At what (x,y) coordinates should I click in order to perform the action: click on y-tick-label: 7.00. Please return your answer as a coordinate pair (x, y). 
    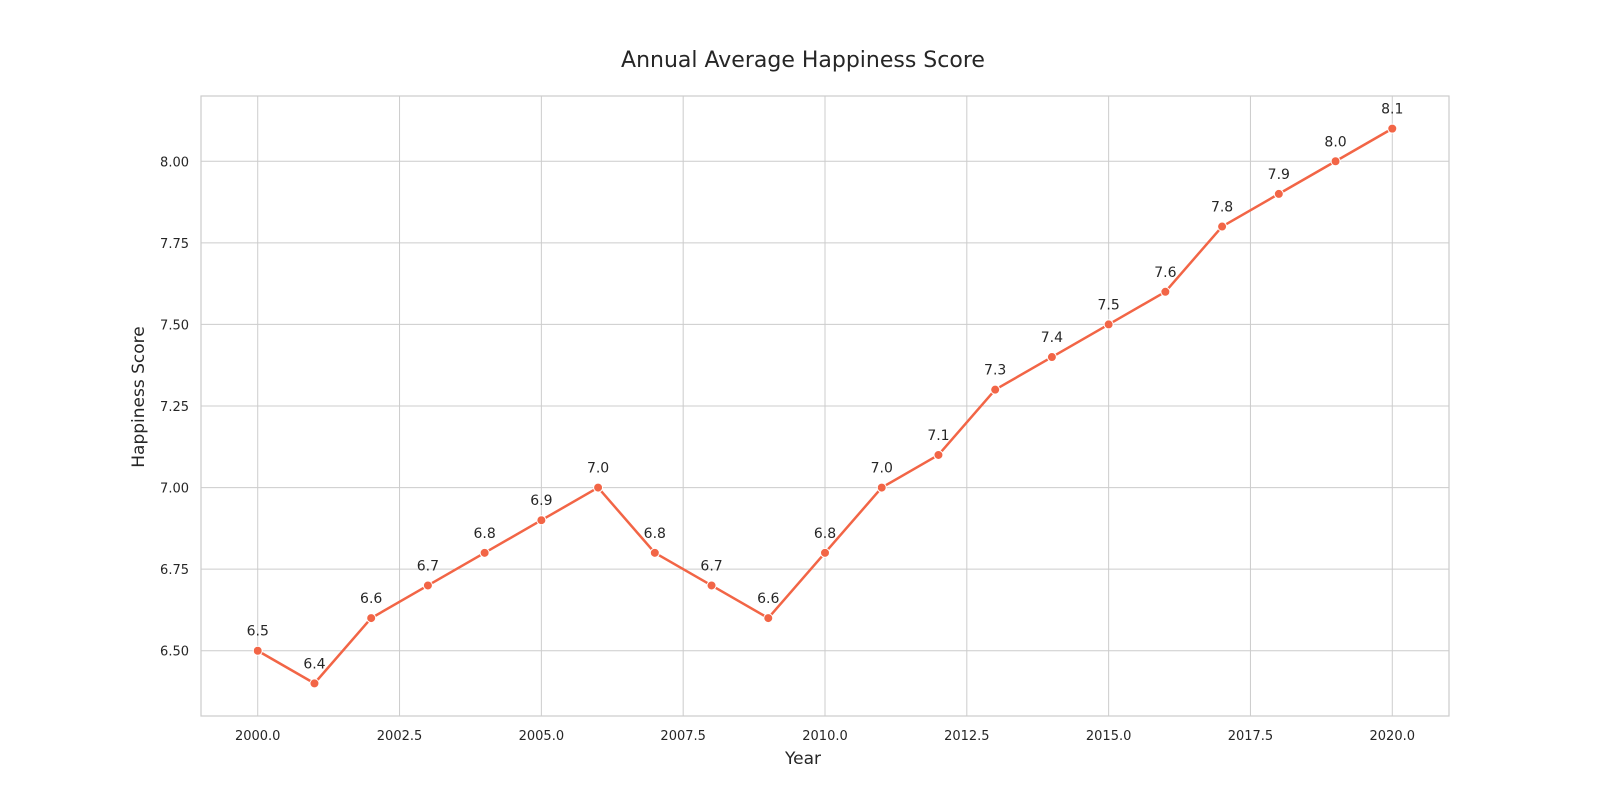
    Looking at the image, I should click on (174, 489).